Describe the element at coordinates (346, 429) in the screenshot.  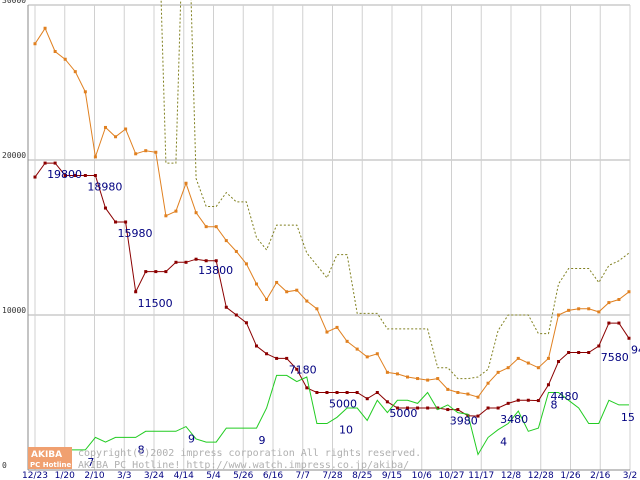
I see `data-label: 10` at that location.